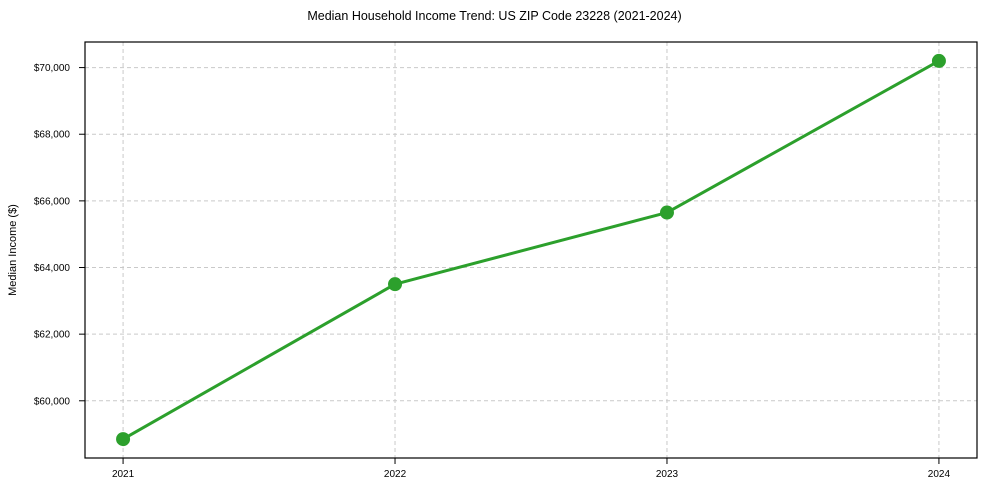  What do you see at coordinates (52, 268) in the screenshot?
I see `y-tick-label: $64,000` at bounding box center [52, 268].